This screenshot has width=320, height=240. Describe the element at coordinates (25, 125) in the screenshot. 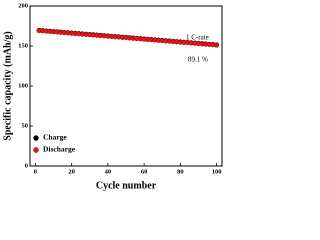

I see `y-tick-label: 50` at that location.